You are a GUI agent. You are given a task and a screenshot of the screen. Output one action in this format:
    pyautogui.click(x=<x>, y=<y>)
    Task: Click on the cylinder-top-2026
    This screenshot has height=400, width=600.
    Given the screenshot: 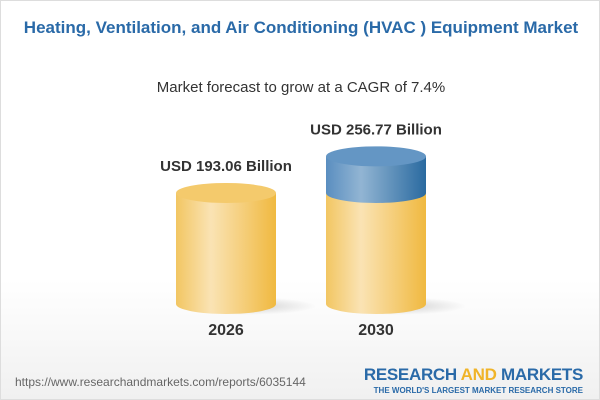 What is the action you would take?
    pyautogui.click(x=226, y=192)
    